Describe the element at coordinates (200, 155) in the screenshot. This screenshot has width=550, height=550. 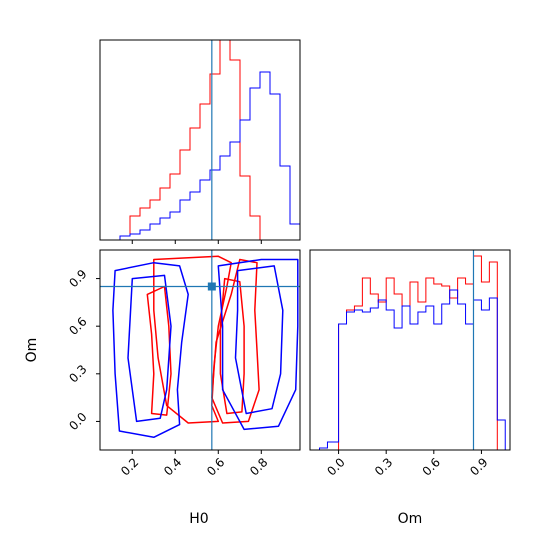
I see `hist-H0-series-1-step` at that location.